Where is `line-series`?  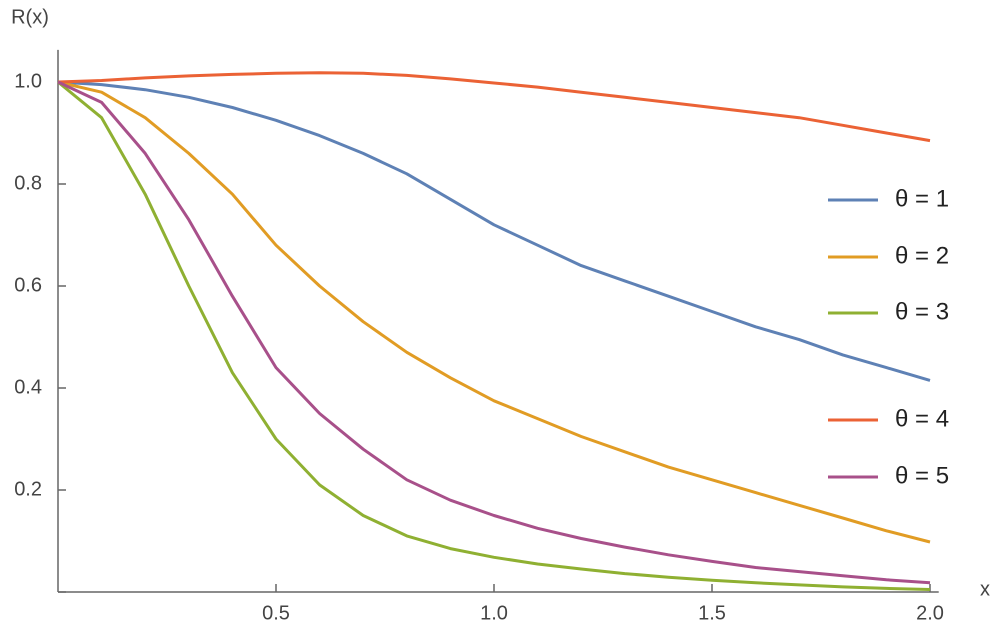 line-series is located at coordinates (494, 107).